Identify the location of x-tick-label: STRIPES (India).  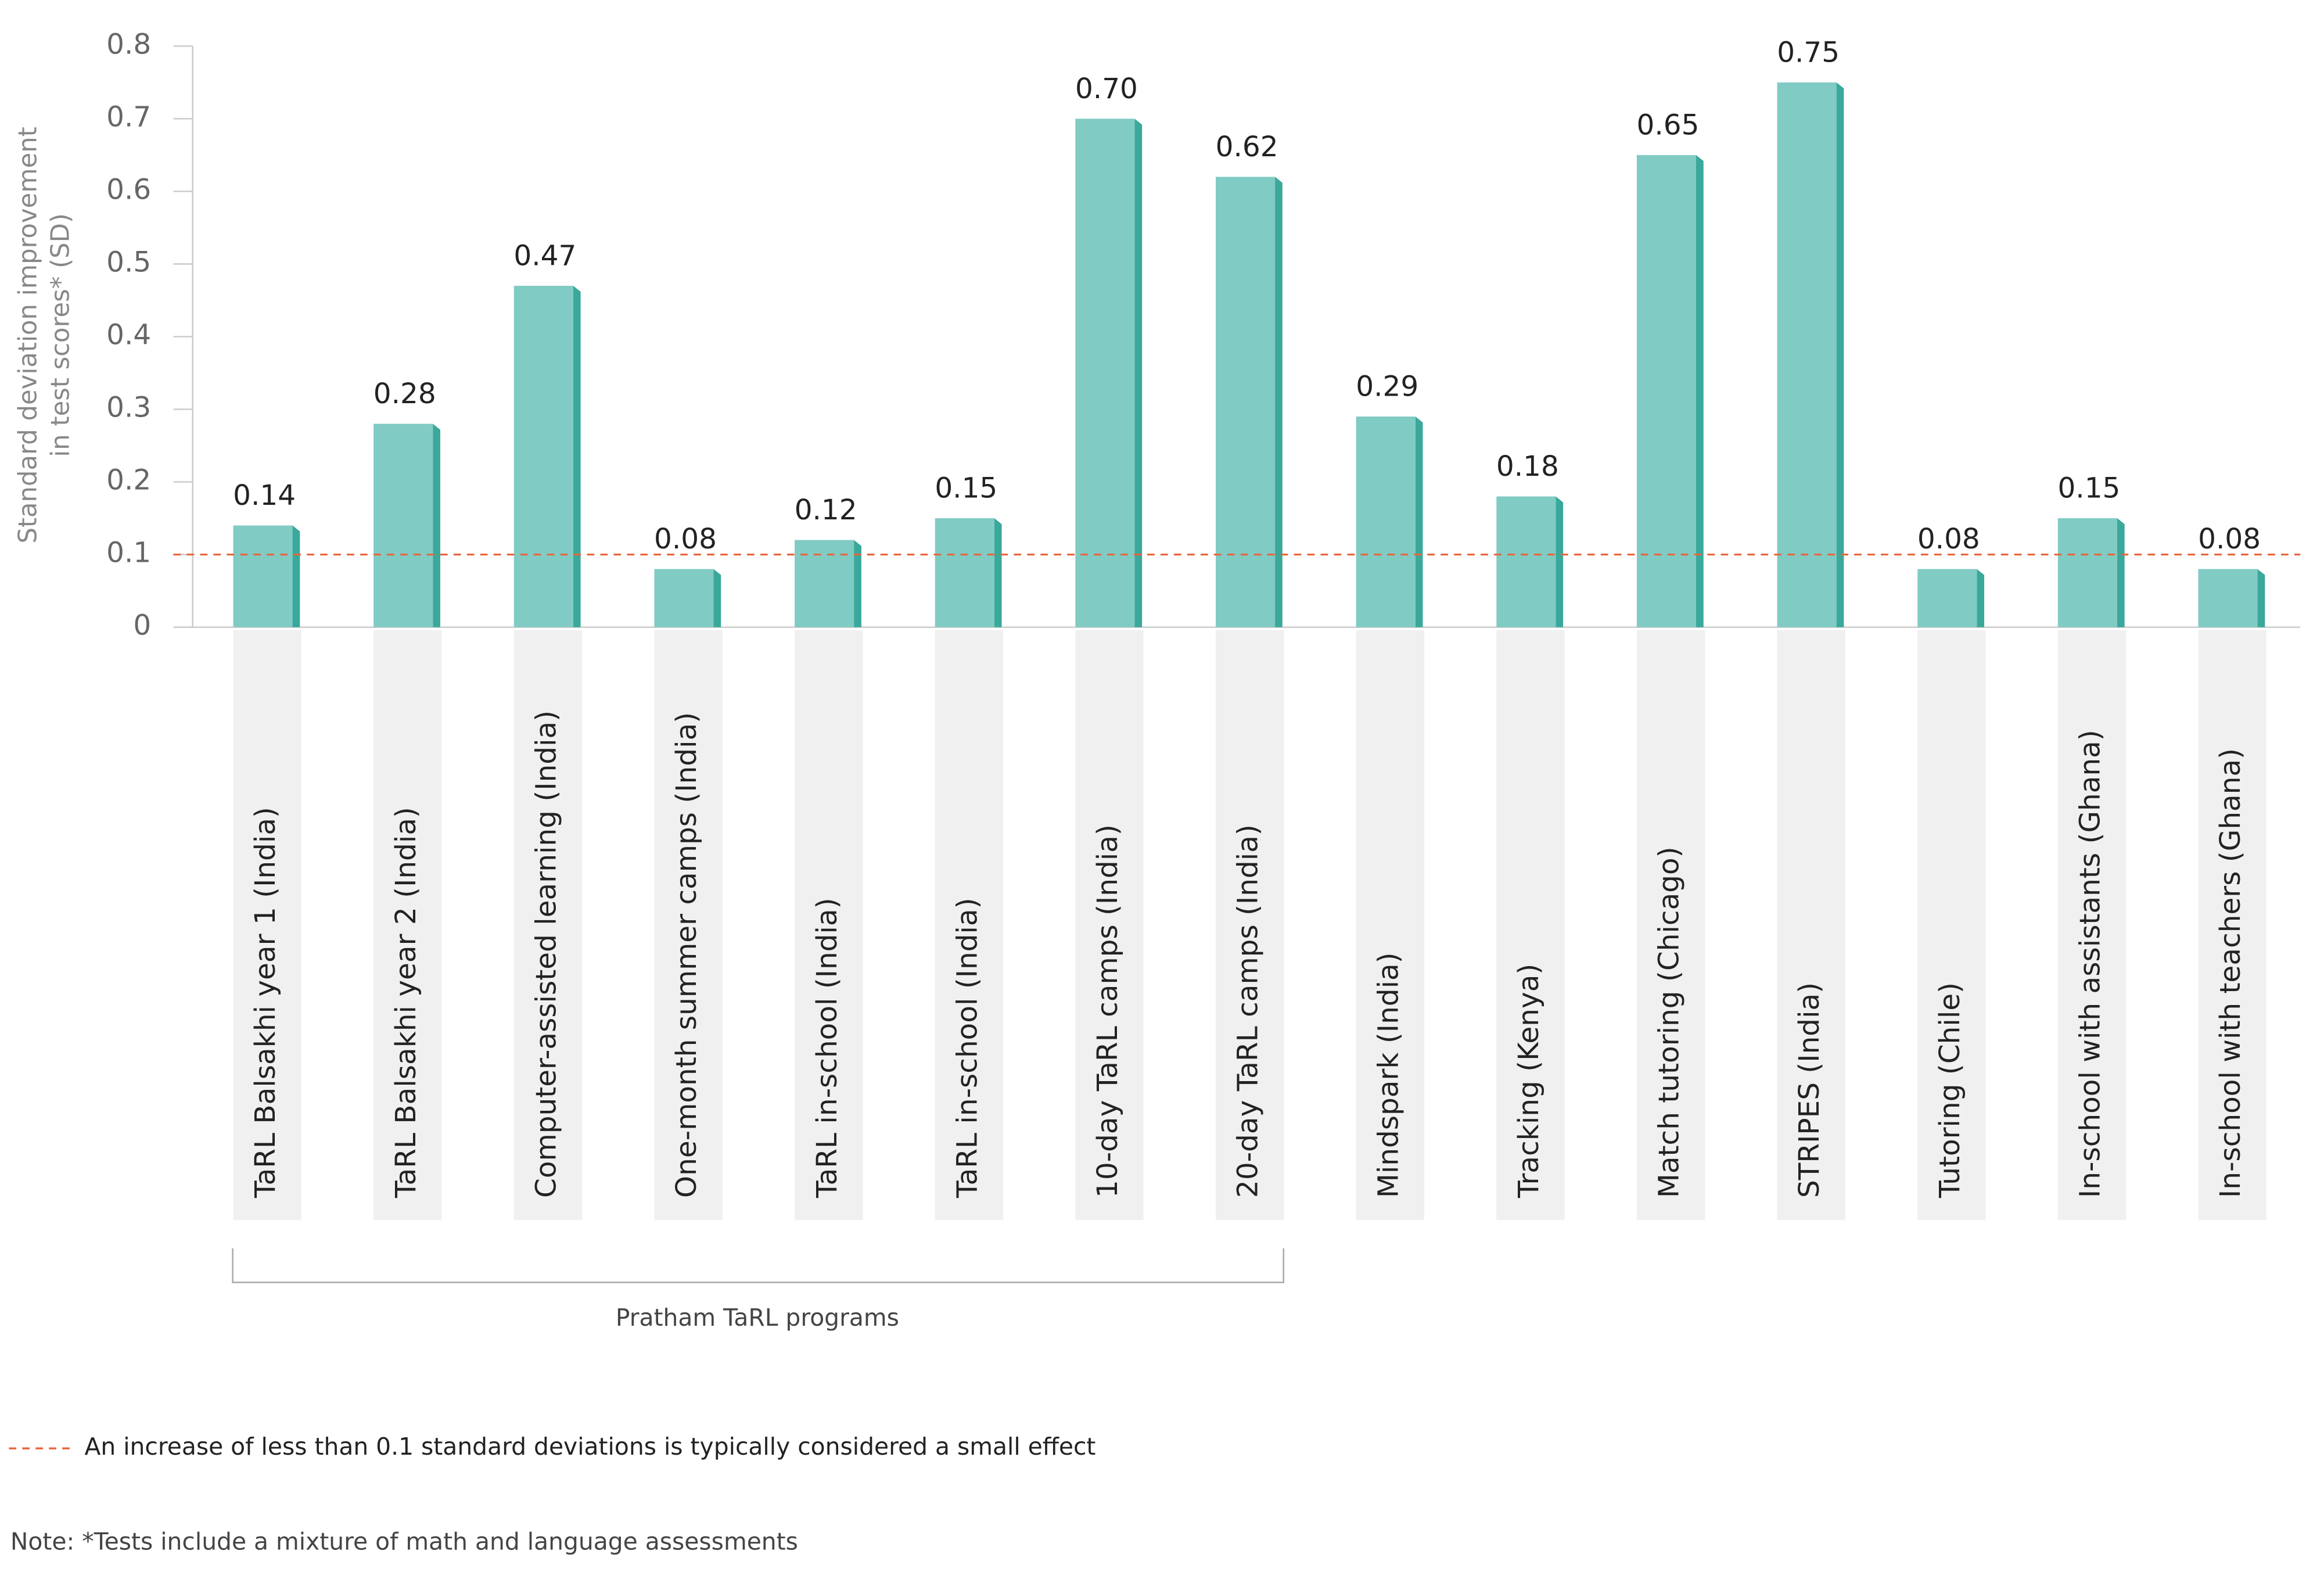
(1809, 1090).